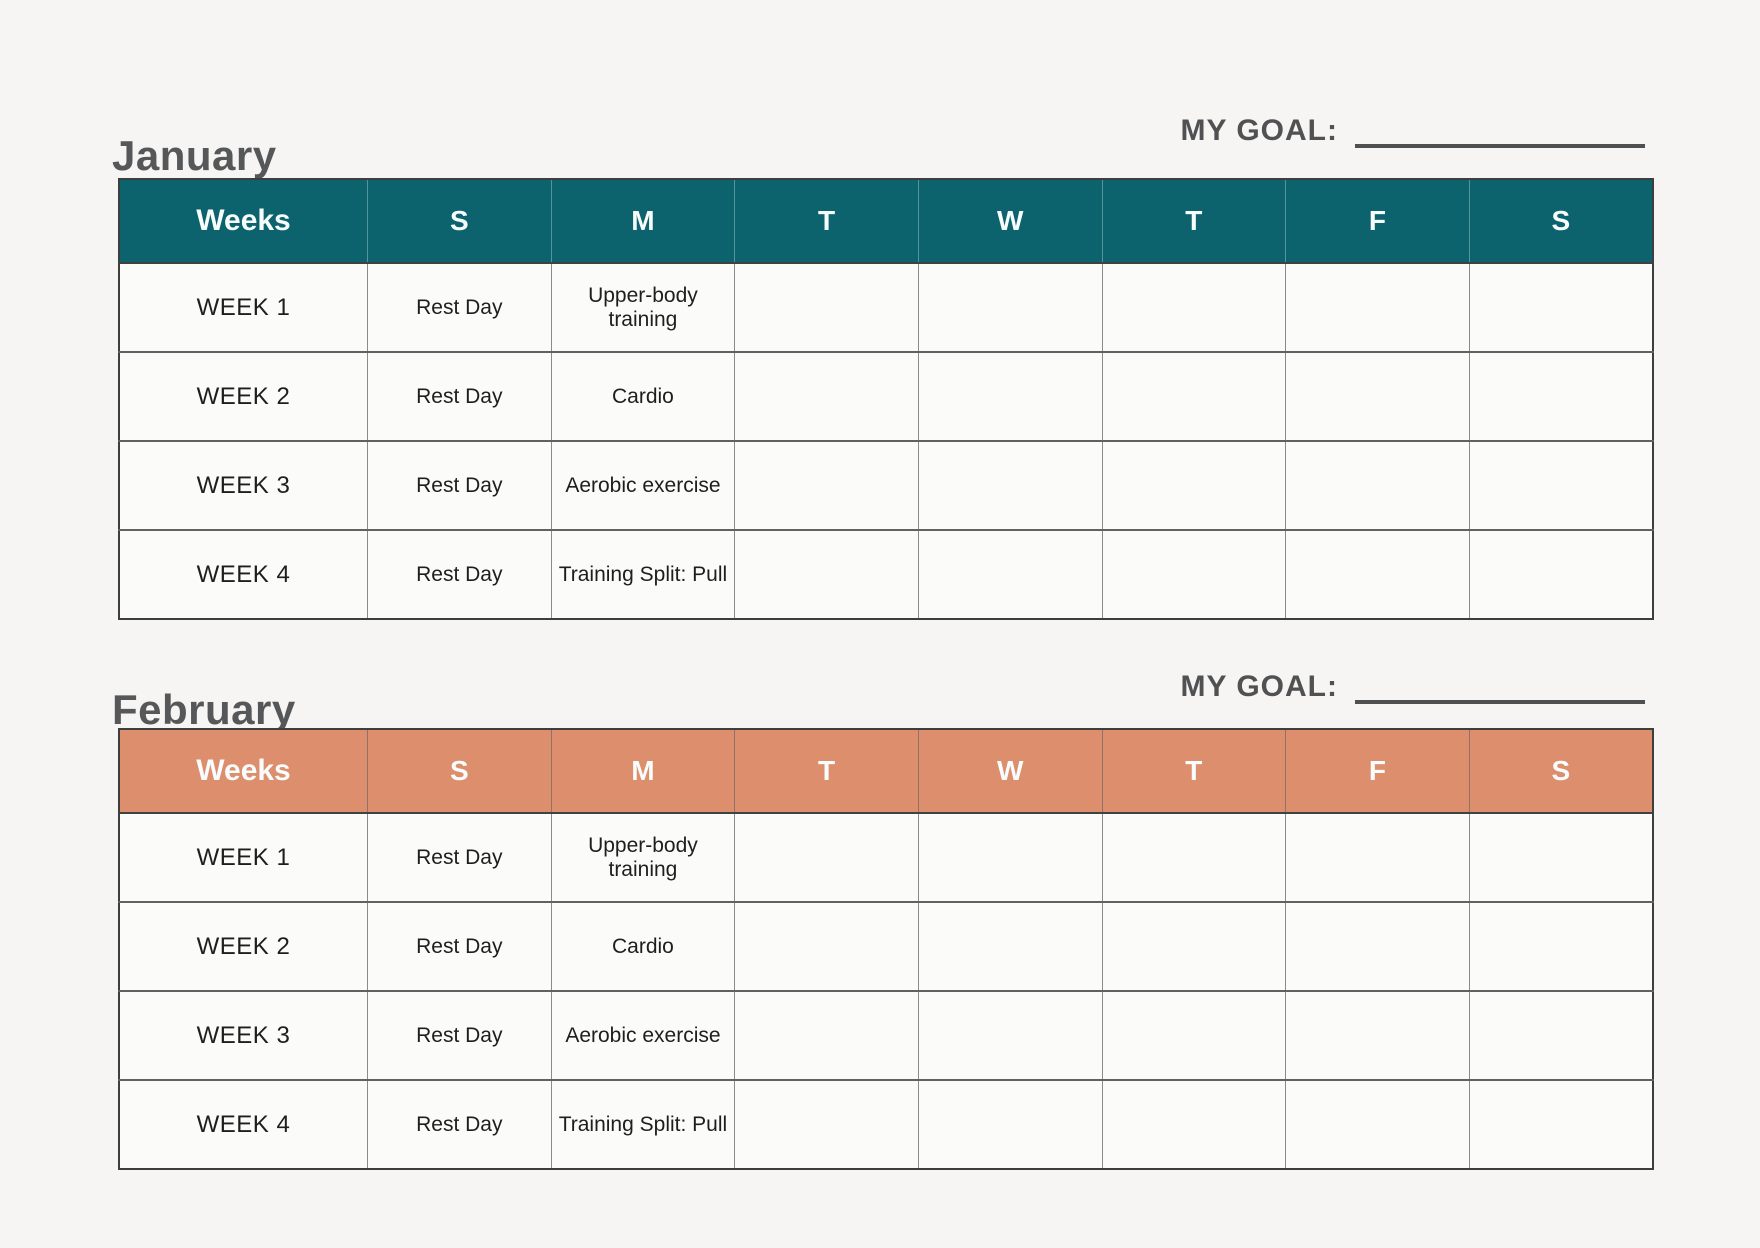  Describe the element at coordinates (194, 156) in the screenshot. I see `month-title-january: January` at that location.